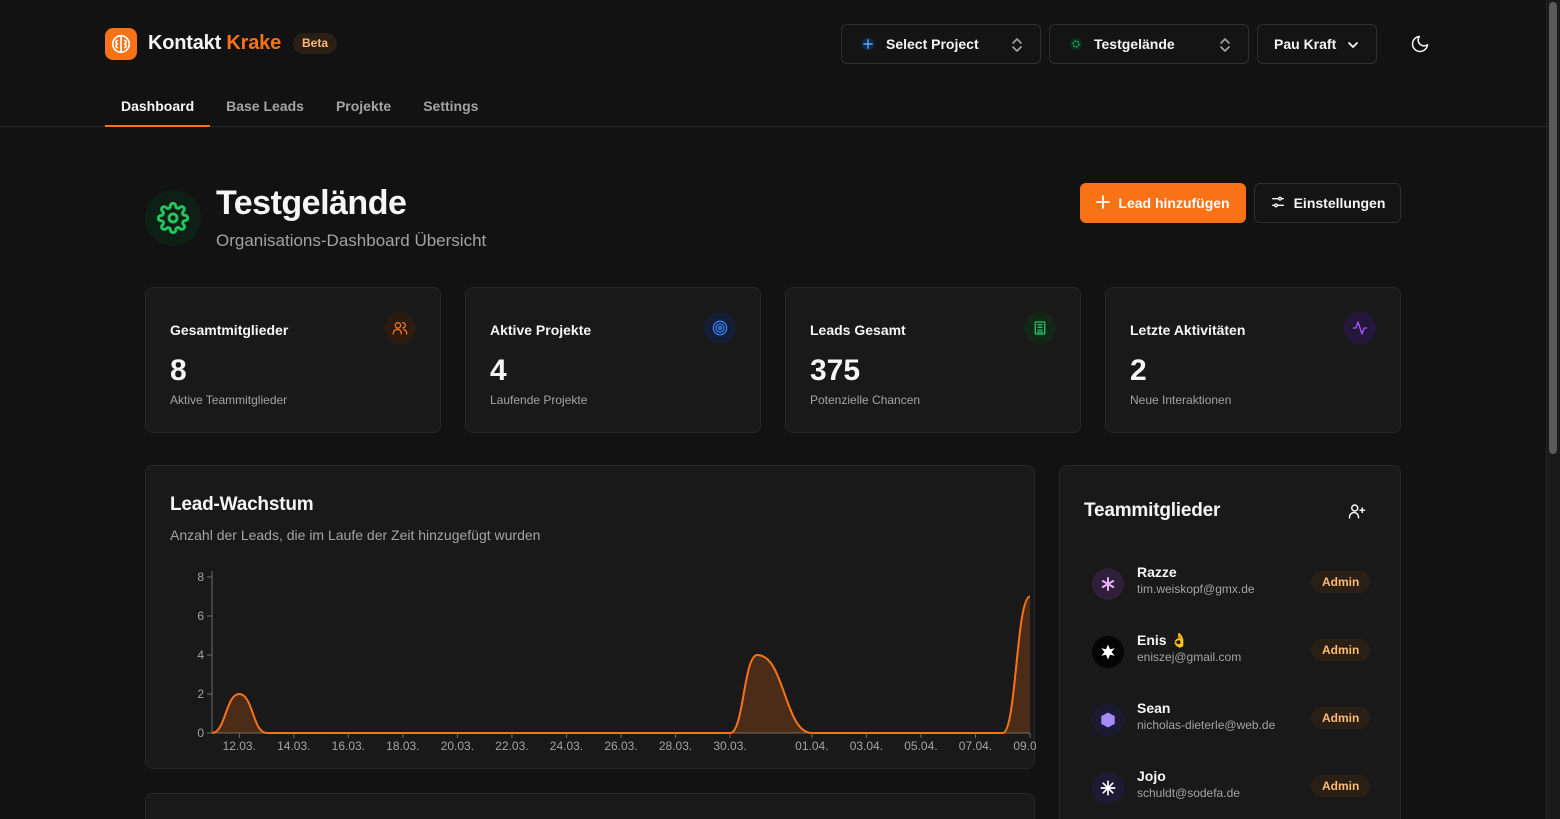  Describe the element at coordinates (858, 330) in the screenshot. I see `stat-label: Leads Gesamt` at that location.